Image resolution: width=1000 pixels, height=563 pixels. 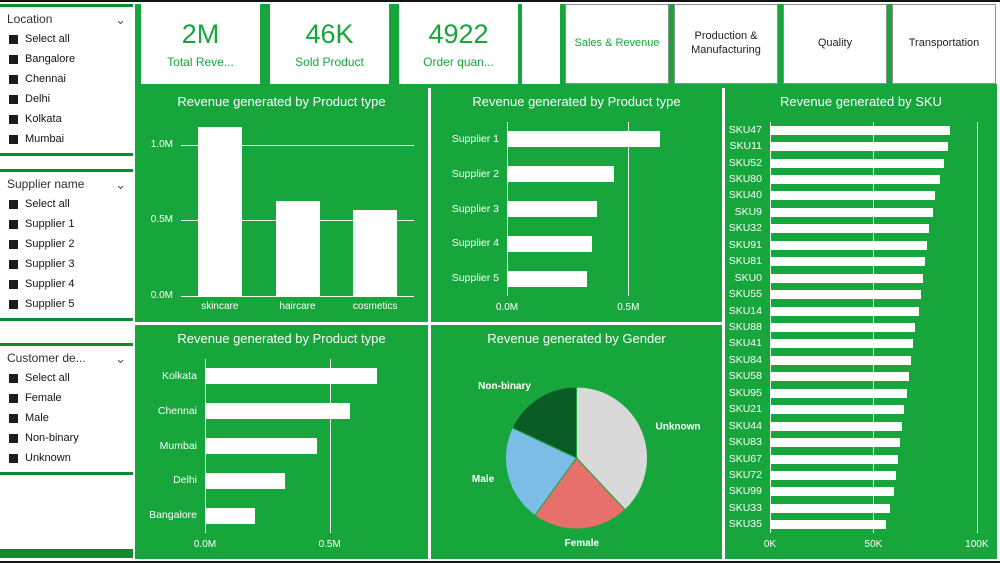 What do you see at coordinates (841, 344) in the screenshot?
I see `bar-SKU41` at bounding box center [841, 344].